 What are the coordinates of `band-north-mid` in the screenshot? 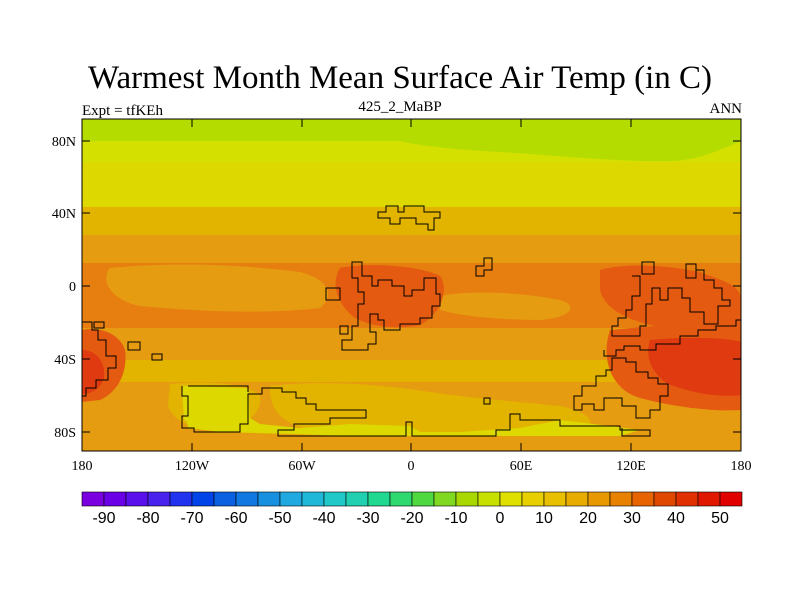 It's located at (411, 184).